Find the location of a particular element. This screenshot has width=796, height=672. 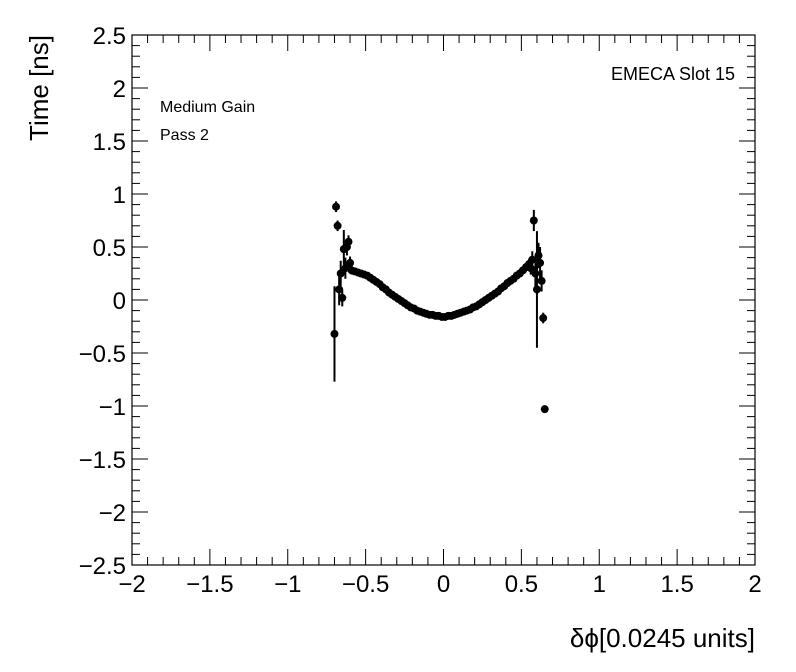

y-tick-label: 1 is located at coordinates (119, 195).